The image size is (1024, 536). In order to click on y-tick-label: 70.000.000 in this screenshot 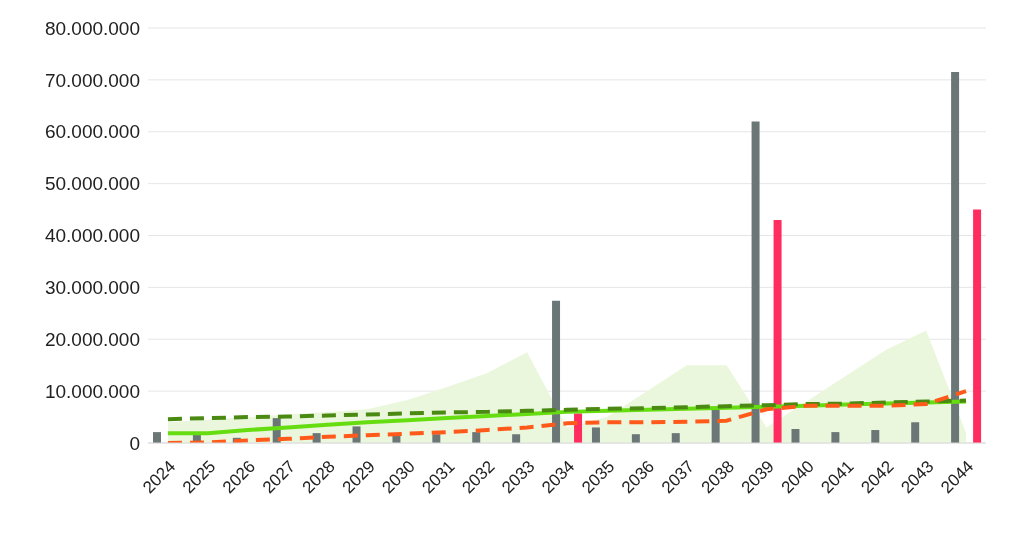, I will do `click(92, 80)`.